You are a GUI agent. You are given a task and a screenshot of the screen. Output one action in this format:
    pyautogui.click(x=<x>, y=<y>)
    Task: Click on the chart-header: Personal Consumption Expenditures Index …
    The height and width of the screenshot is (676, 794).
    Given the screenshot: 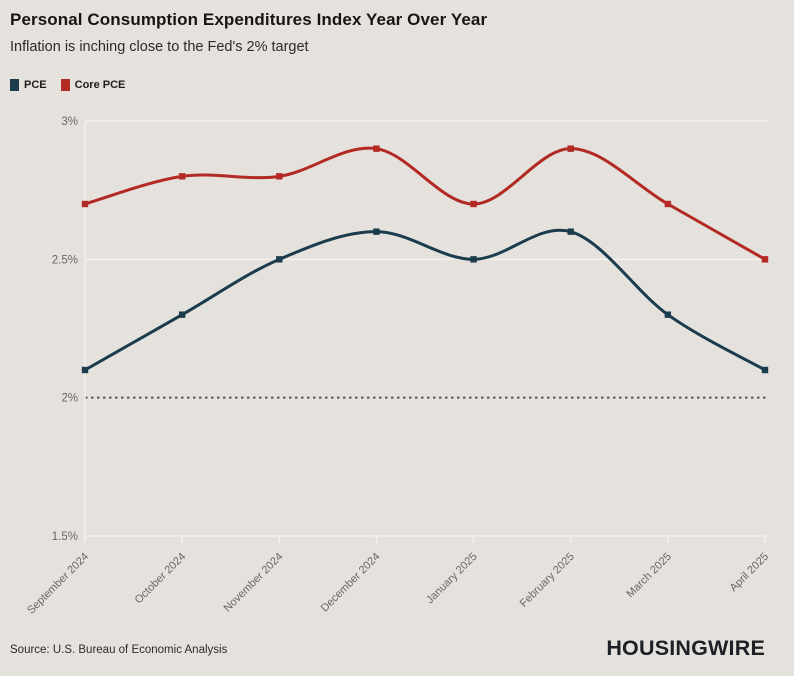 What is the action you would take?
    pyautogui.click(x=248, y=32)
    